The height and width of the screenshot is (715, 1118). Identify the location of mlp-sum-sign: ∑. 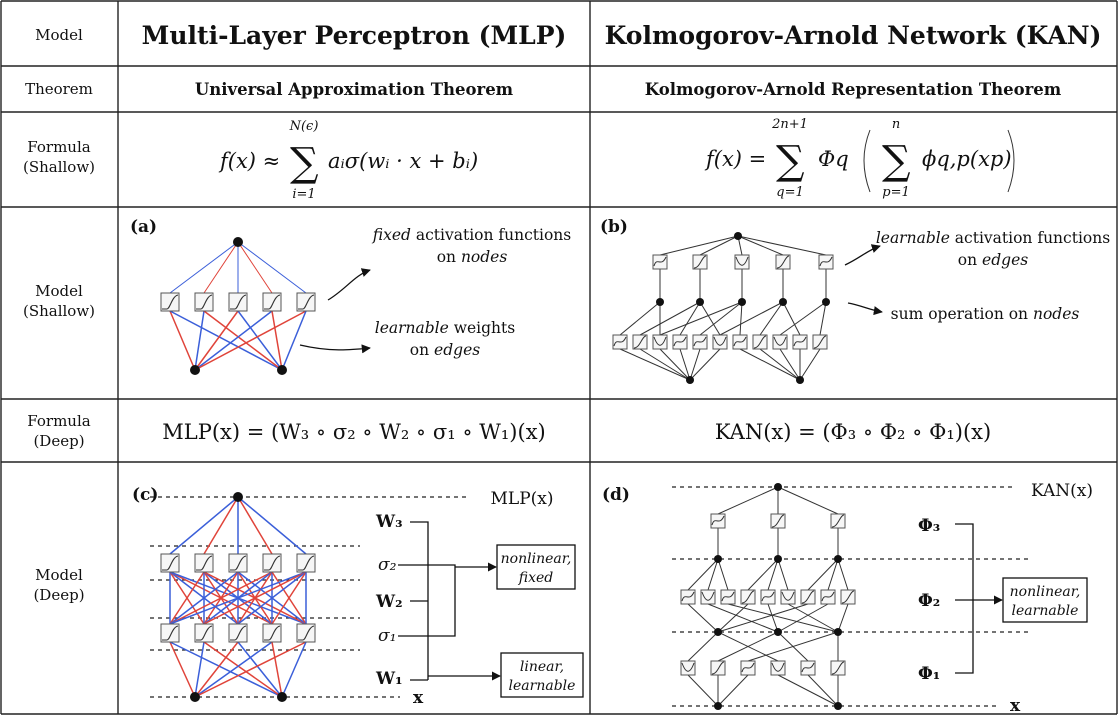
(304, 163).